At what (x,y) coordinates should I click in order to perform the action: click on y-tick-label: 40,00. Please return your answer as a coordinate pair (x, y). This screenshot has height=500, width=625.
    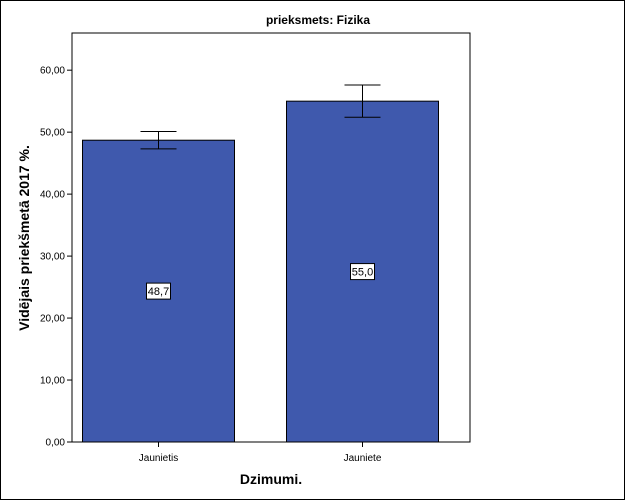
    Looking at the image, I should click on (52, 195).